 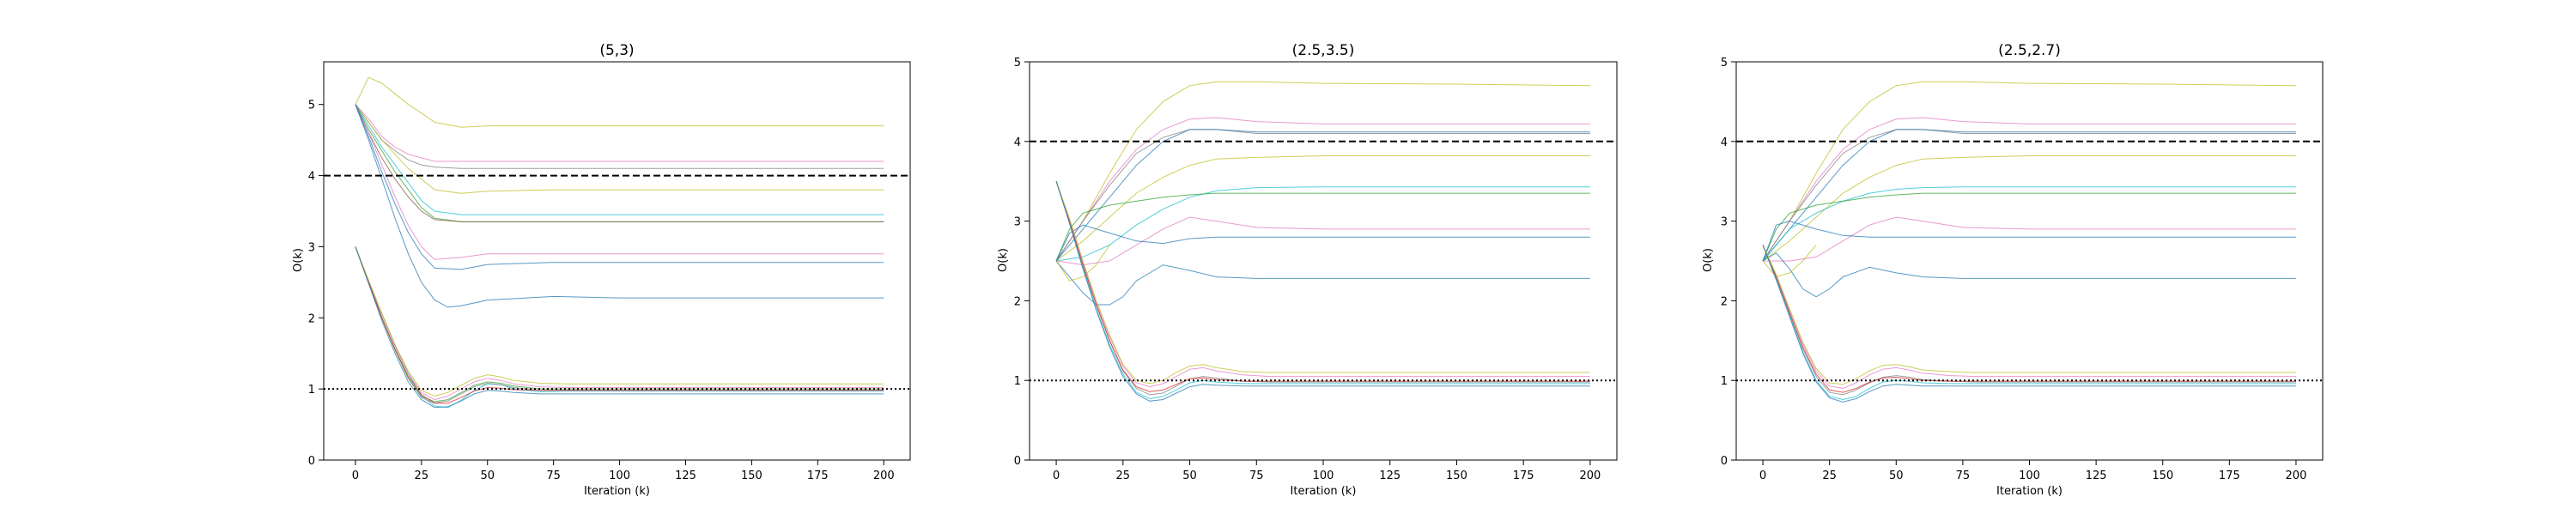 I want to click on panel-3-x-tick-label: 100, so click(x=2029, y=476).